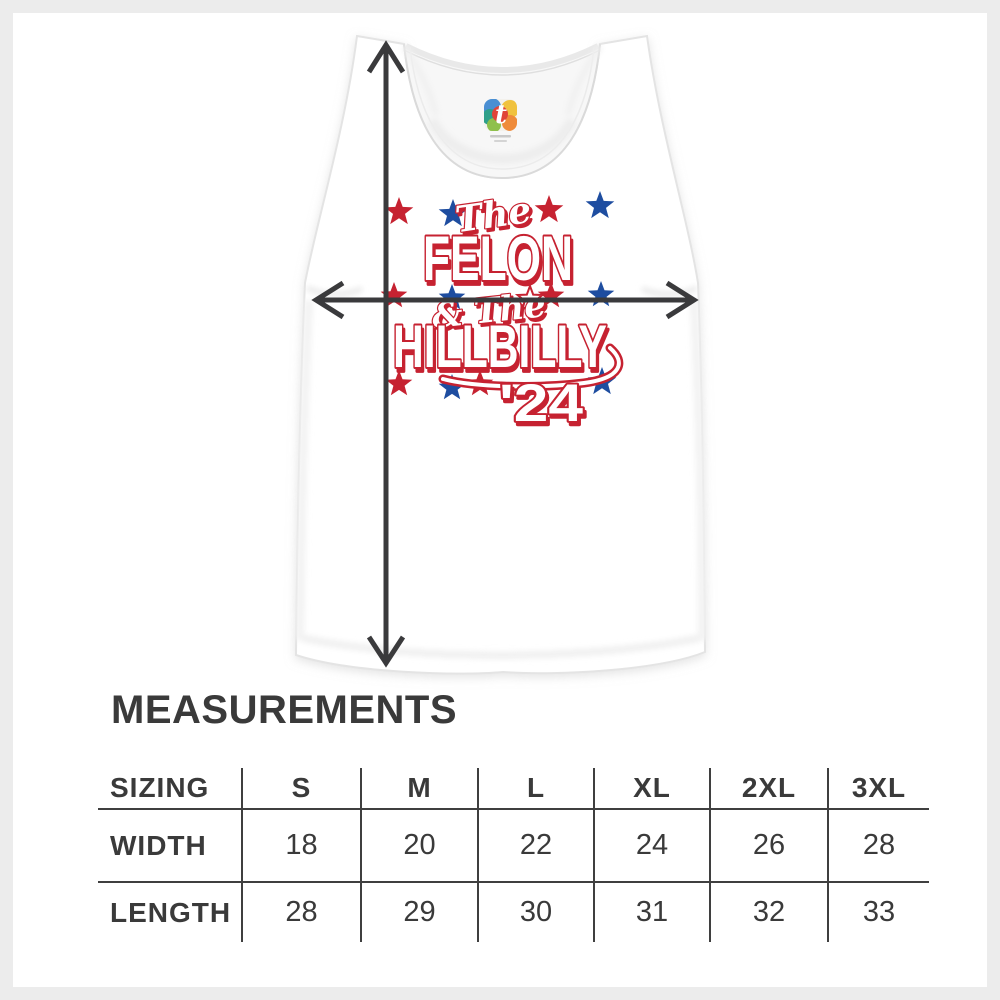  I want to click on print-year-shadow: '24, so click(543, 406).